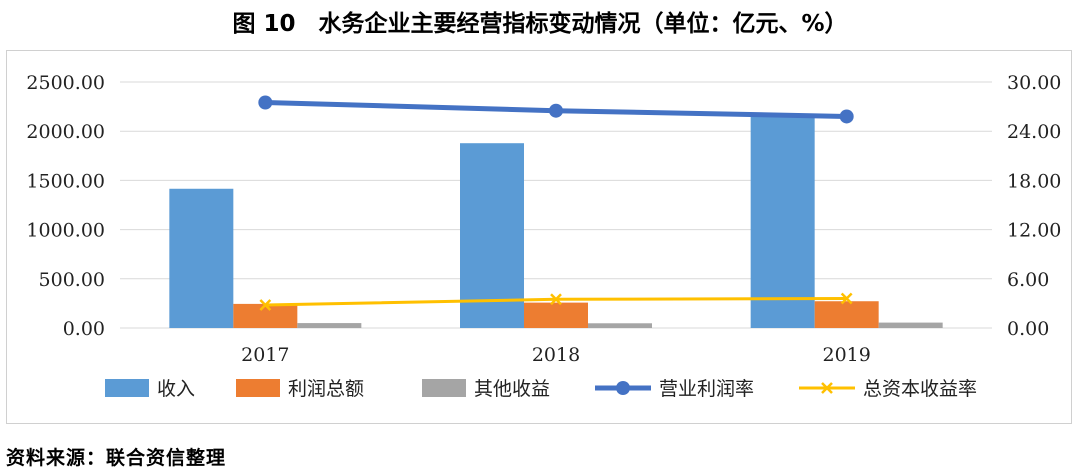  I want to click on y-right-tick-label: 6.00, so click(1028, 280).